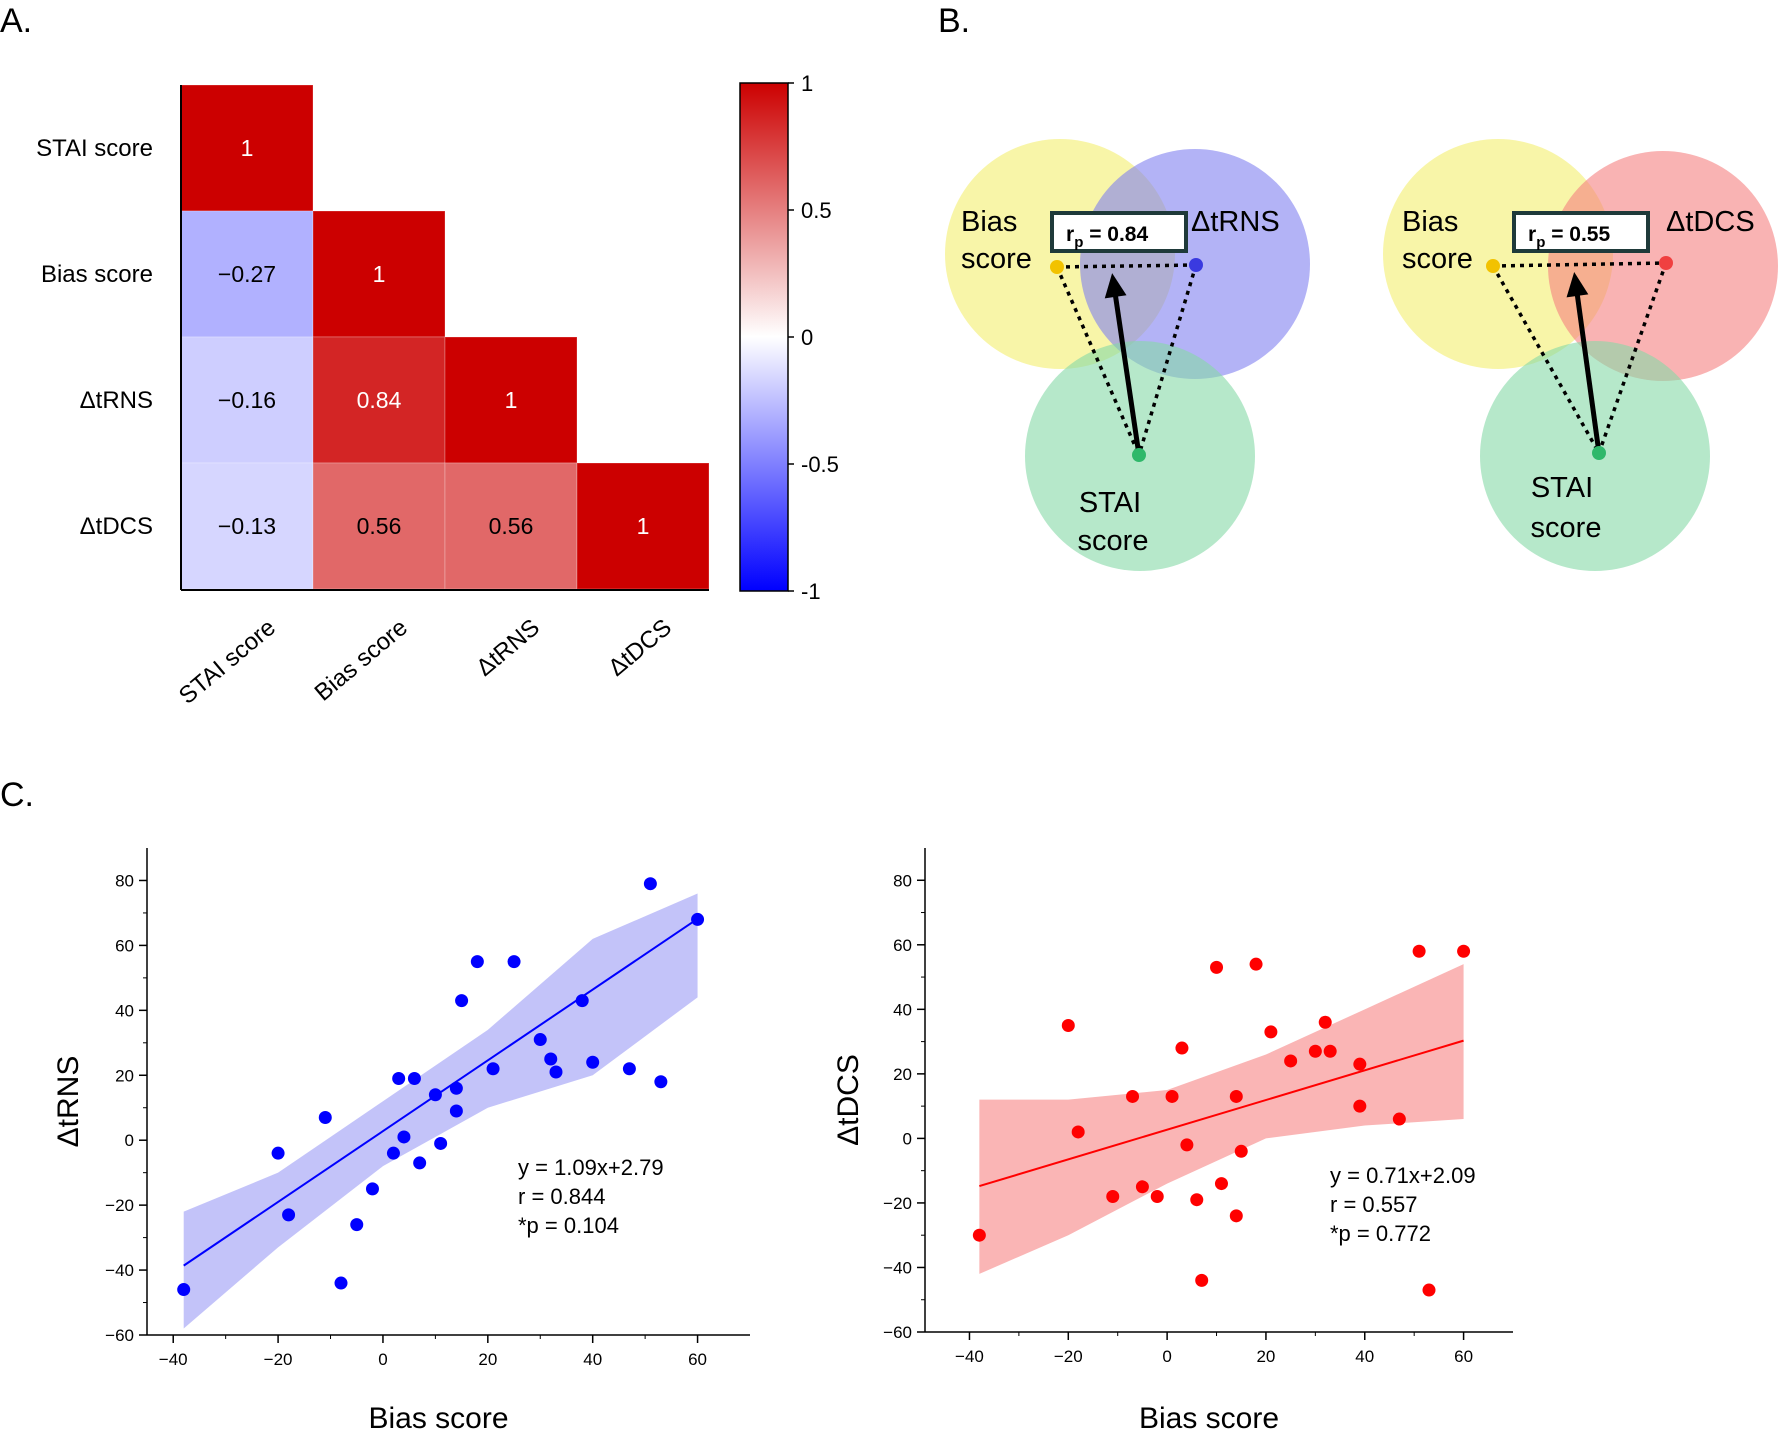 This screenshot has height=1429, width=1779. Describe the element at coordinates (1221, 1113) in the screenshot. I see `regression-line` at that location.